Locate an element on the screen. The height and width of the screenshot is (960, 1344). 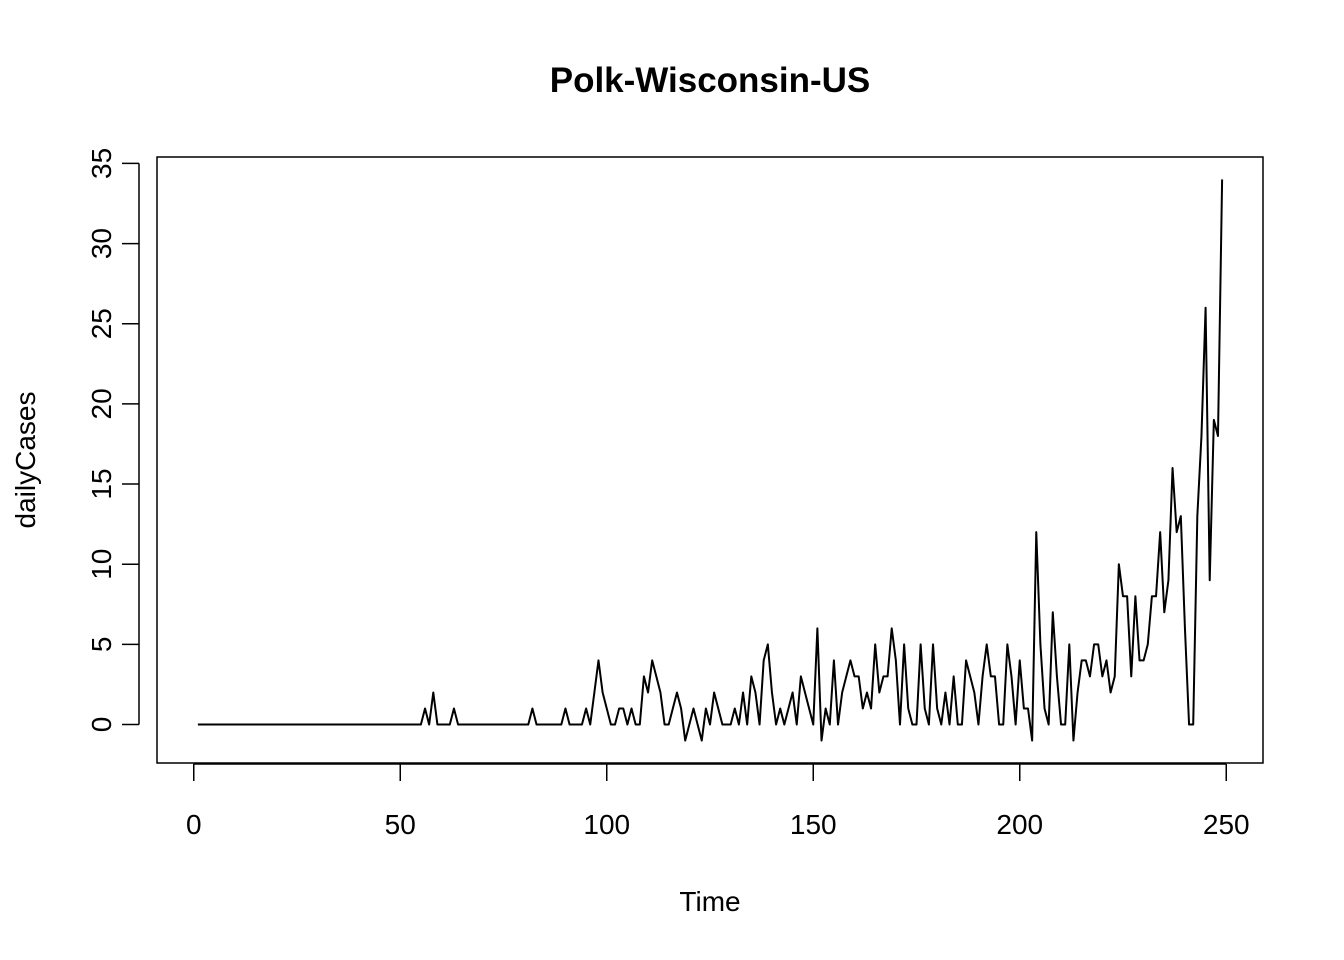
y-tick-label: 20 is located at coordinates (101, 403).